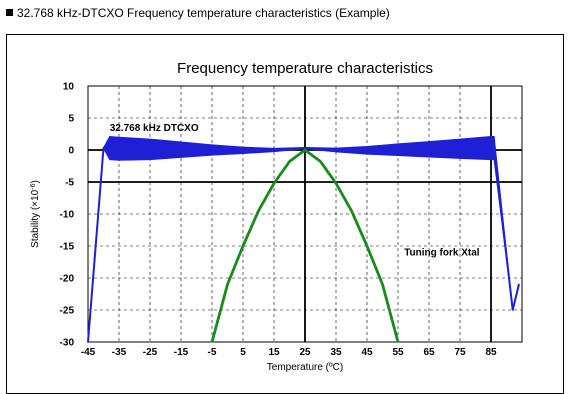  I want to click on series-annotation: 32.768 kHz DTCXO, so click(154, 128).